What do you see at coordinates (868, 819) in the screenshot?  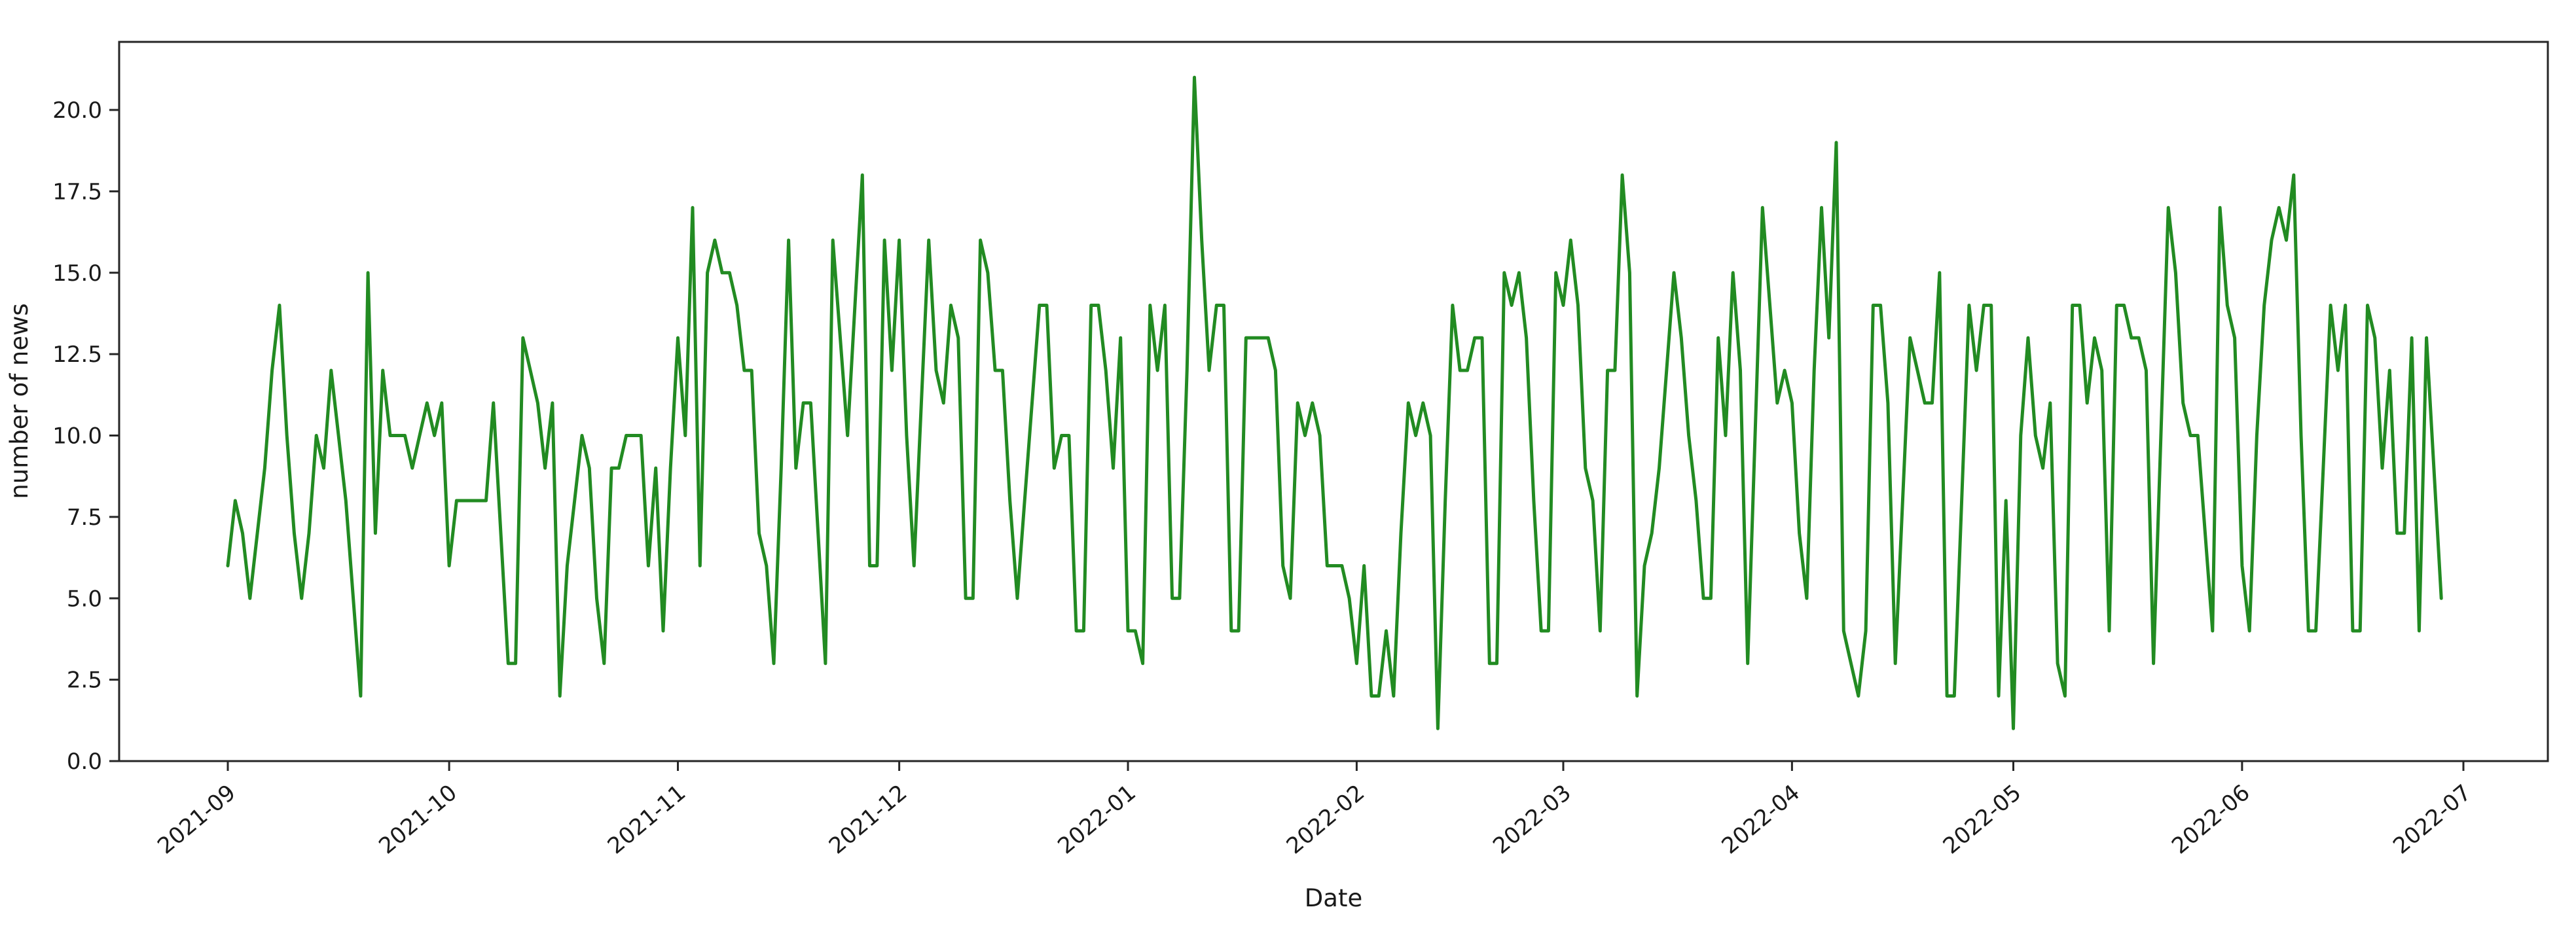 I see `x-tick-label: 2021-12` at bounding box center [868, 819].